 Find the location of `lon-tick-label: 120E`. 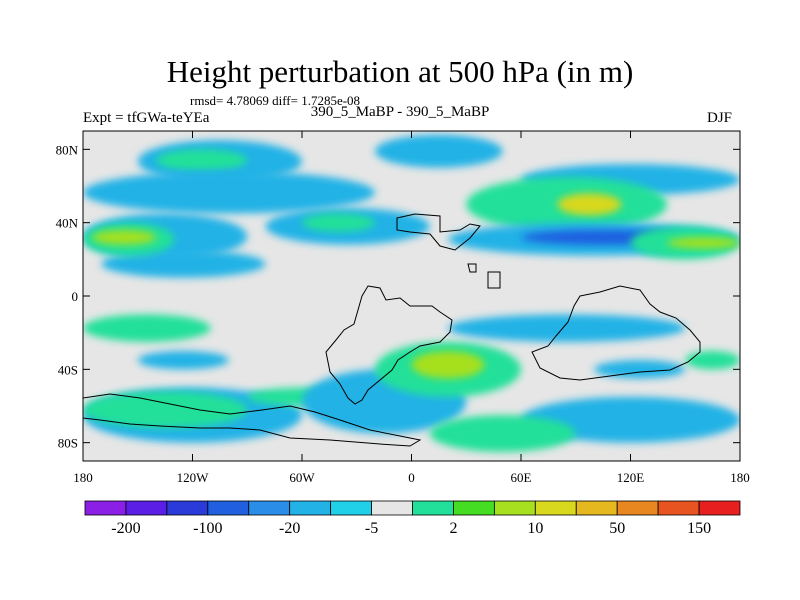

lon-tick-label: 120E is located at coordinates (631, 477).